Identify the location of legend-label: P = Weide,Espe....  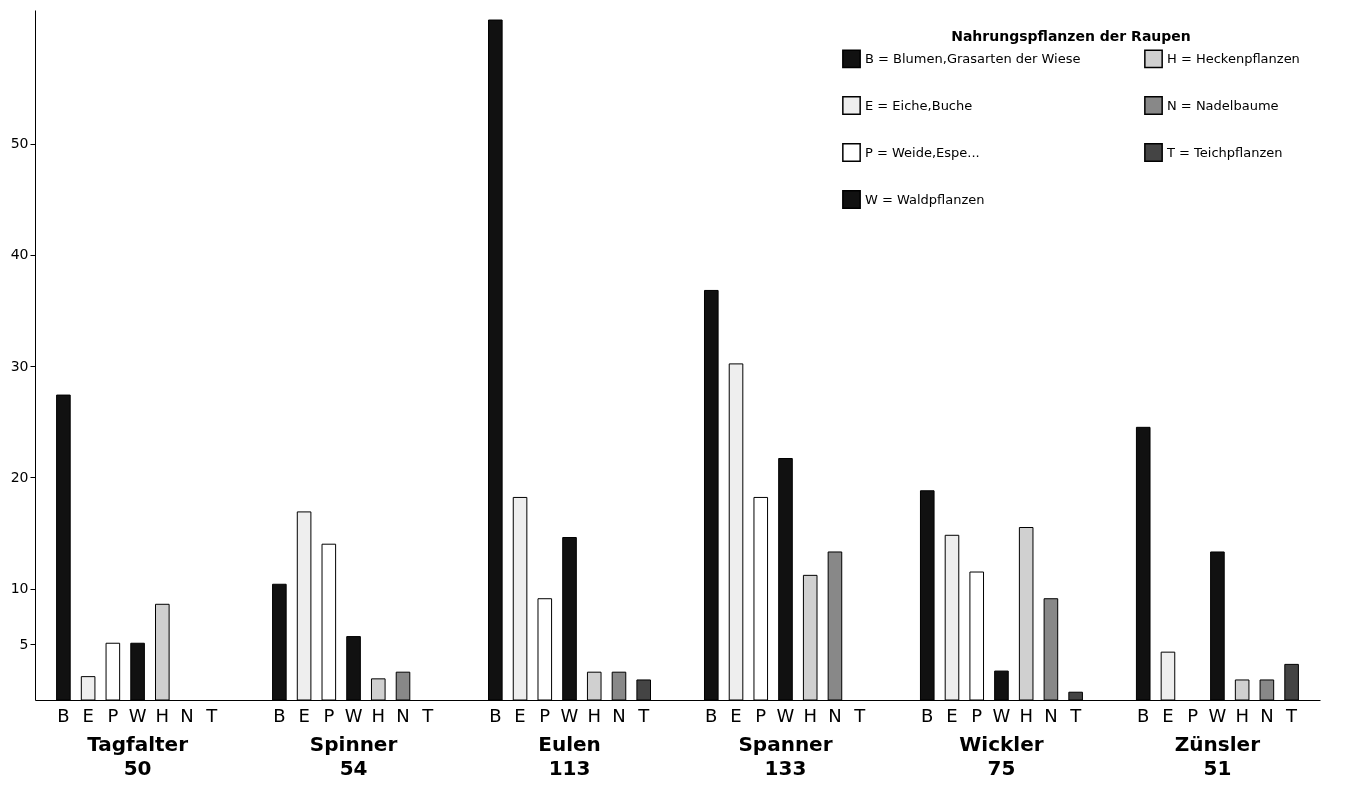
(922, 152).